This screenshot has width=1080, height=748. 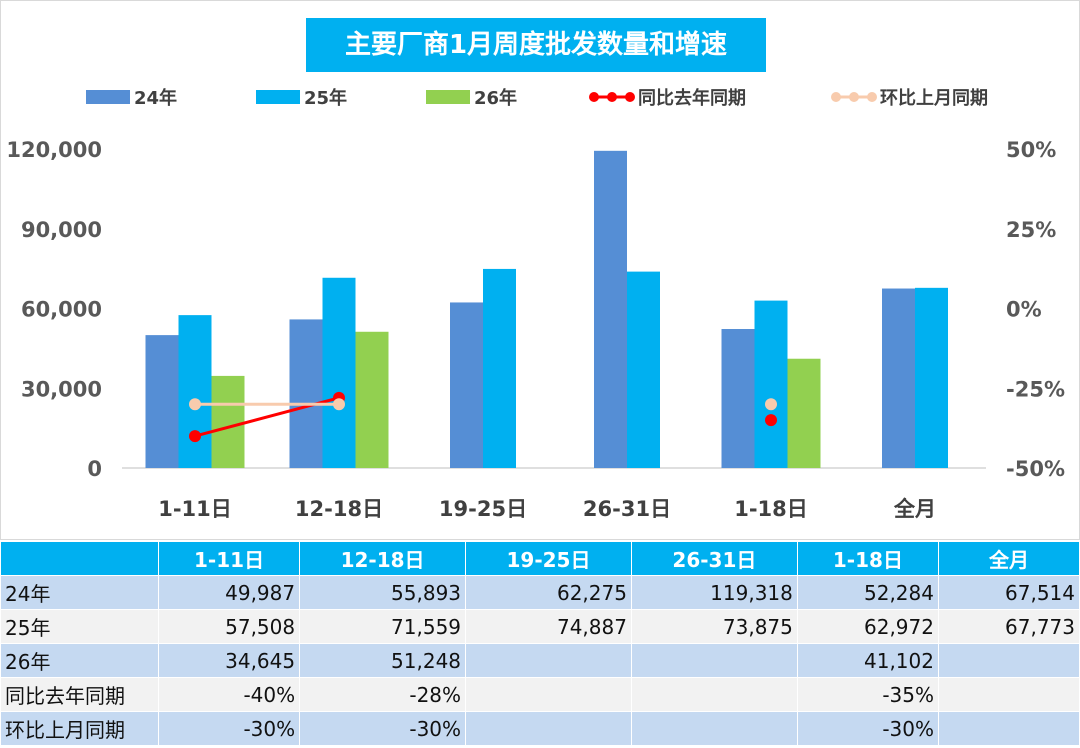 I want to click on x-tick-label: 1-18日, so click(x=771, y=509).